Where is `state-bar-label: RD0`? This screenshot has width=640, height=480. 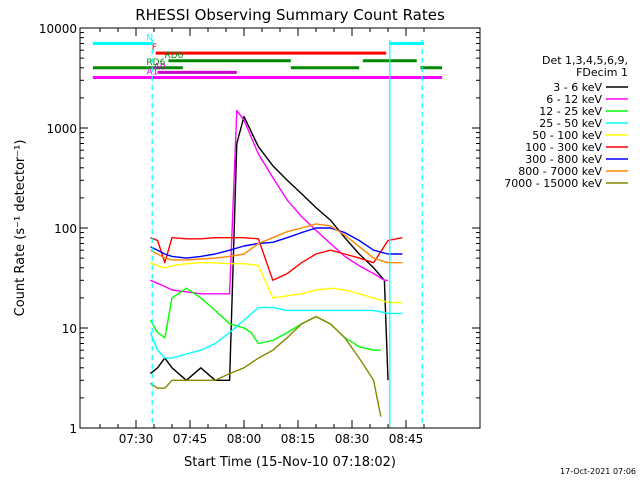
state-bar-label: RD0 is located at coordinates (173, 56).